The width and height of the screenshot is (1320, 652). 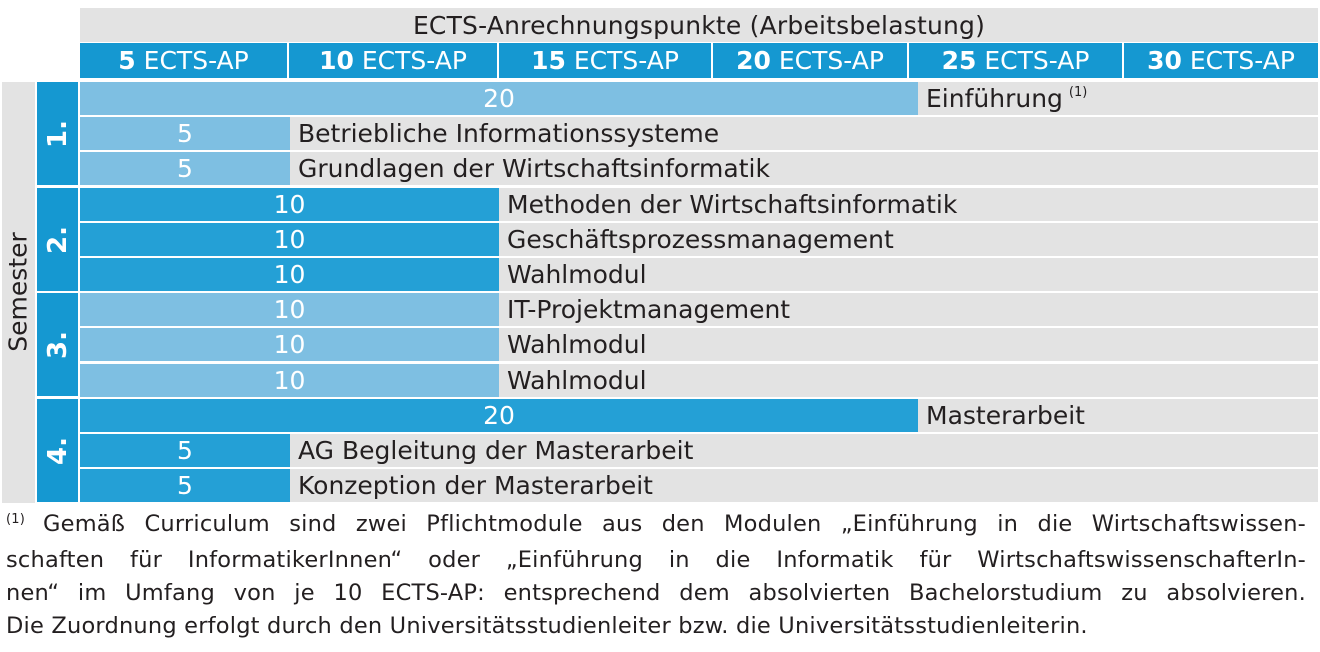 I want to click on scale-number: 25, so click(x=959, y=60).